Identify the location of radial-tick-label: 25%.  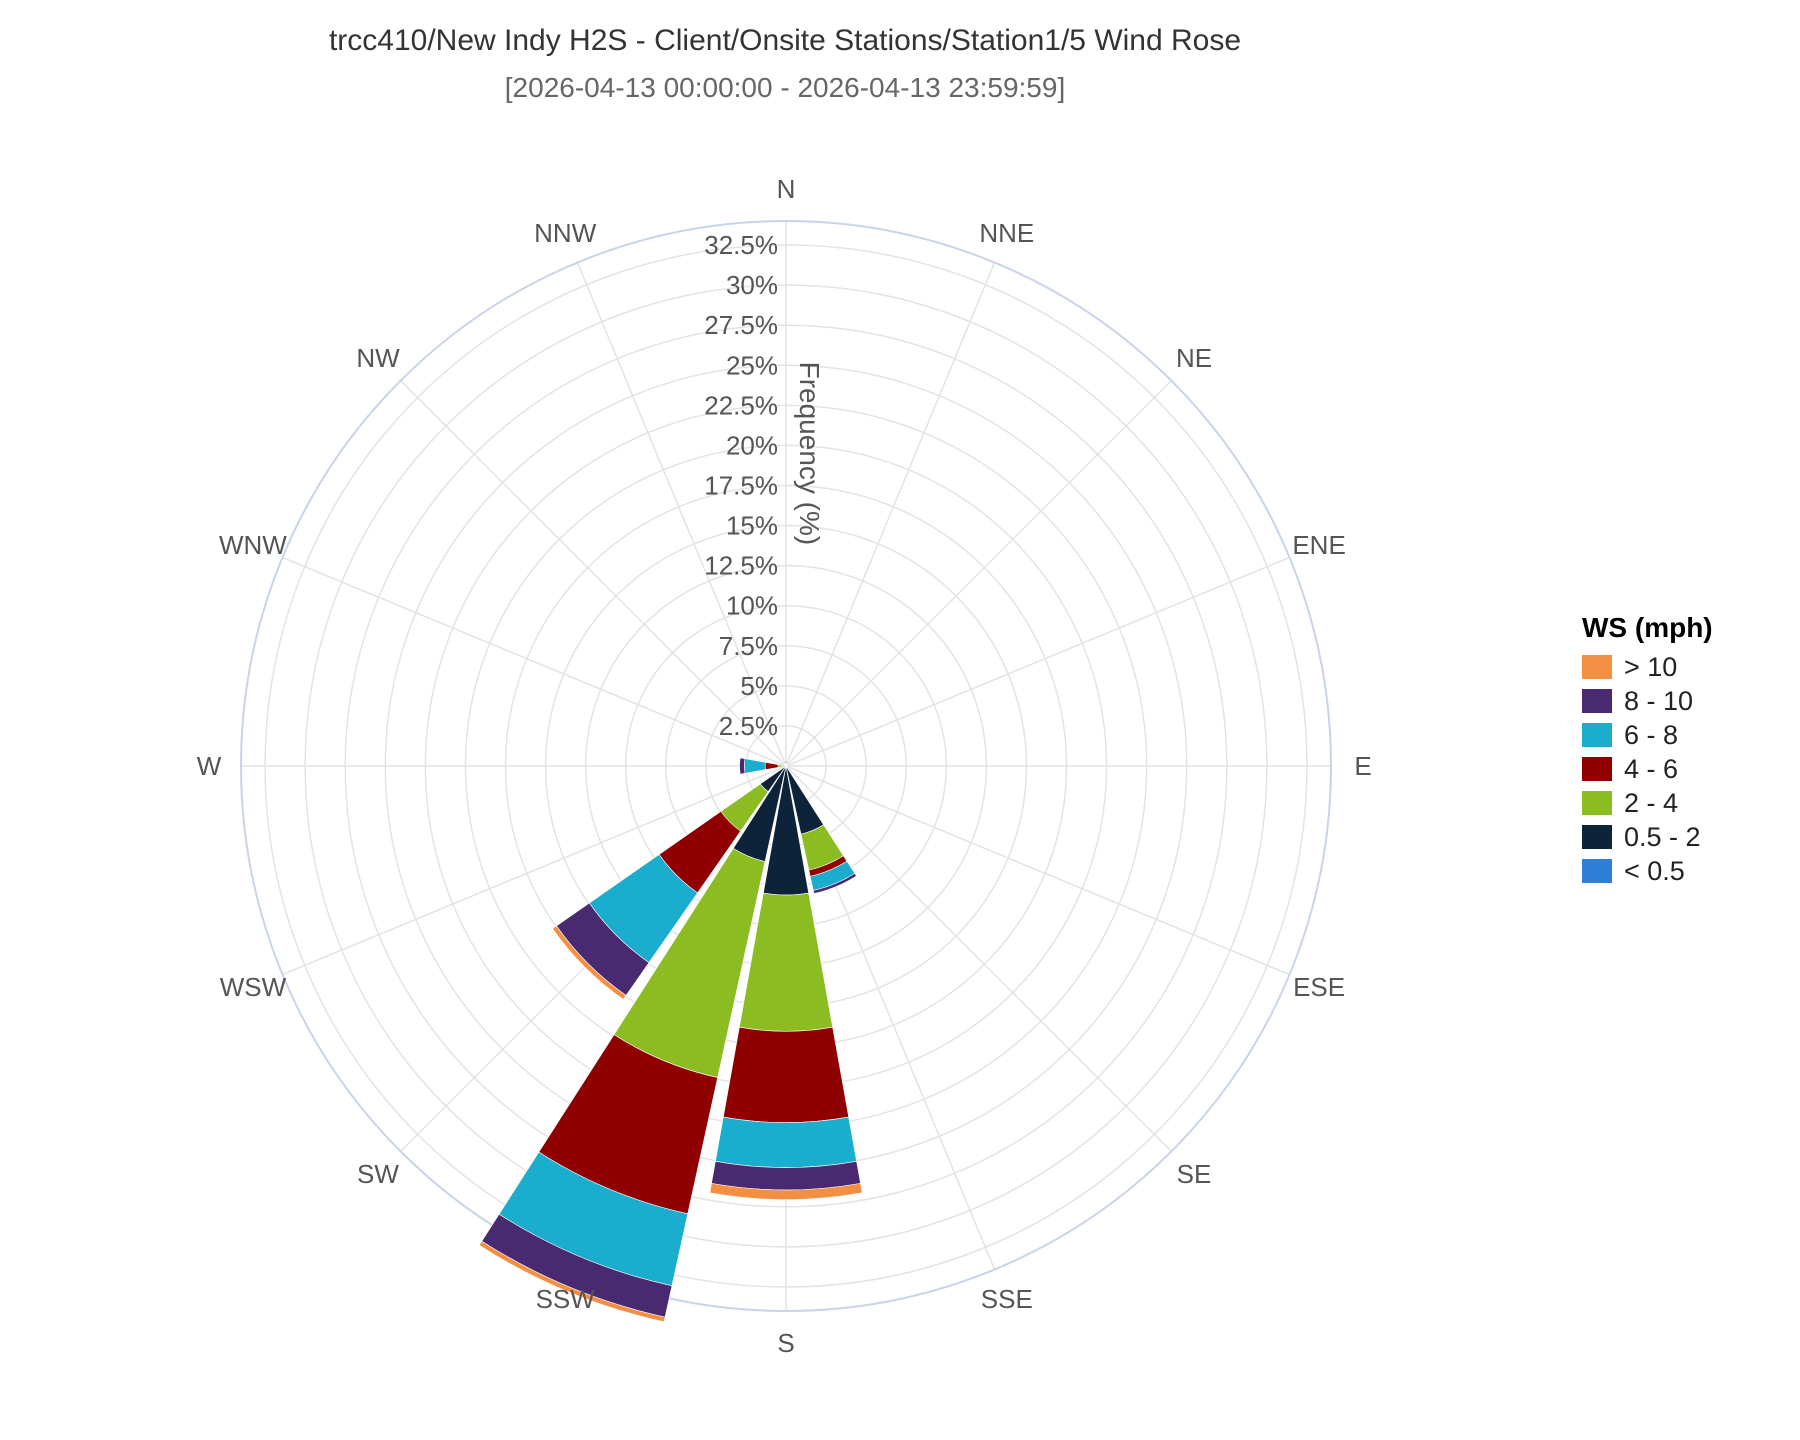
(752, 365).